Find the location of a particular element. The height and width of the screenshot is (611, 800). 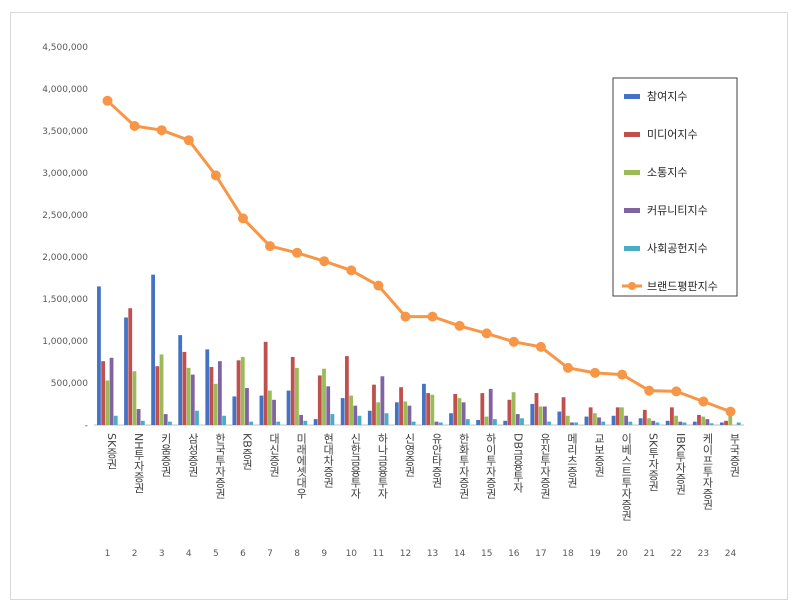

rank-label: 3 is located at coordinates (162, 554).